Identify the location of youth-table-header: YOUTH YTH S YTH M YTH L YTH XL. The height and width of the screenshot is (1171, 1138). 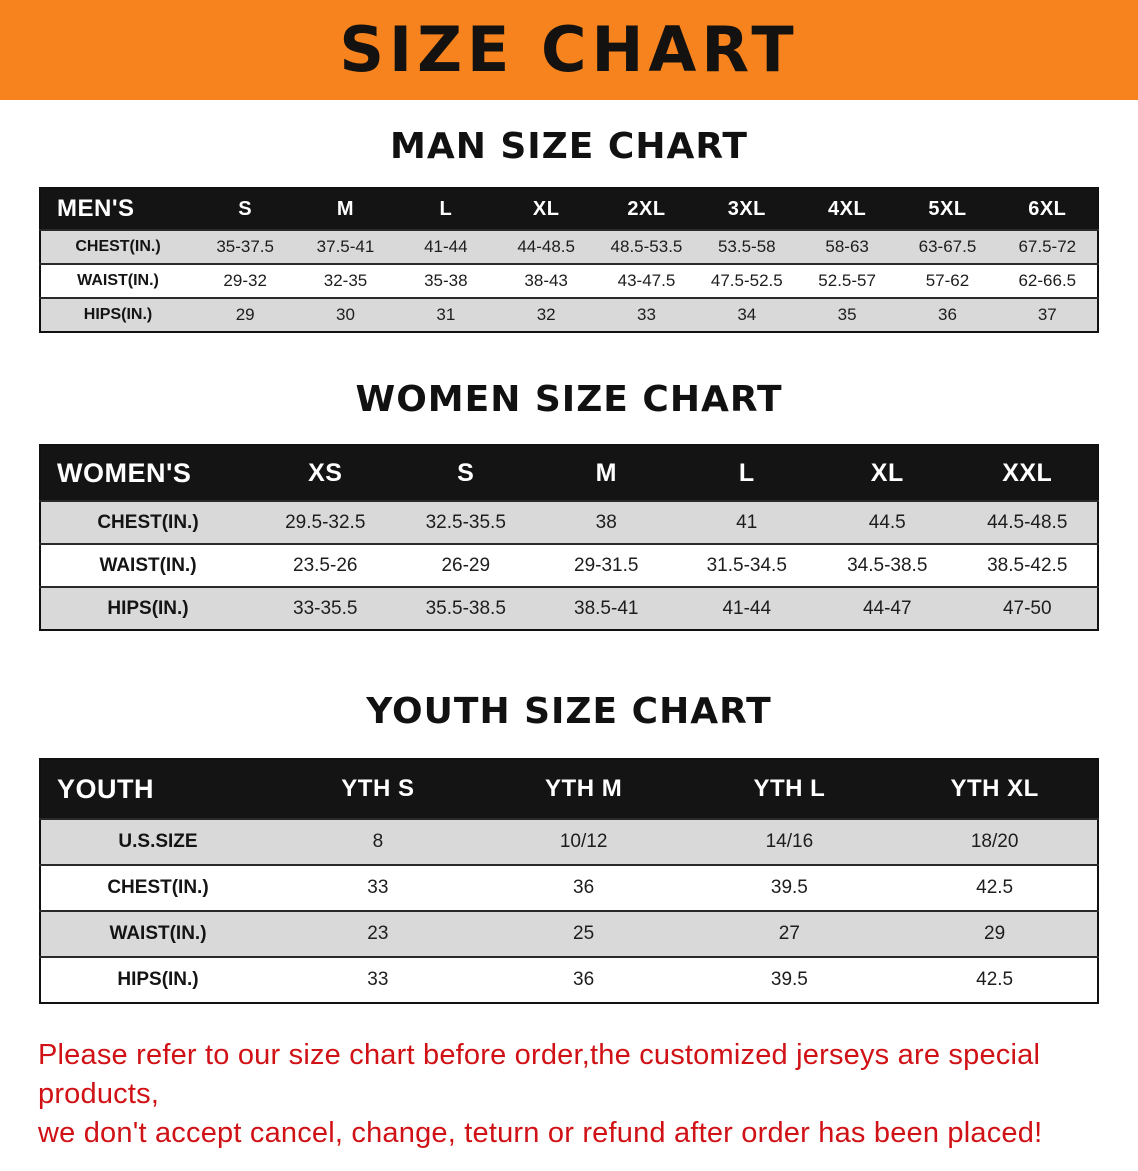
(569, 789).